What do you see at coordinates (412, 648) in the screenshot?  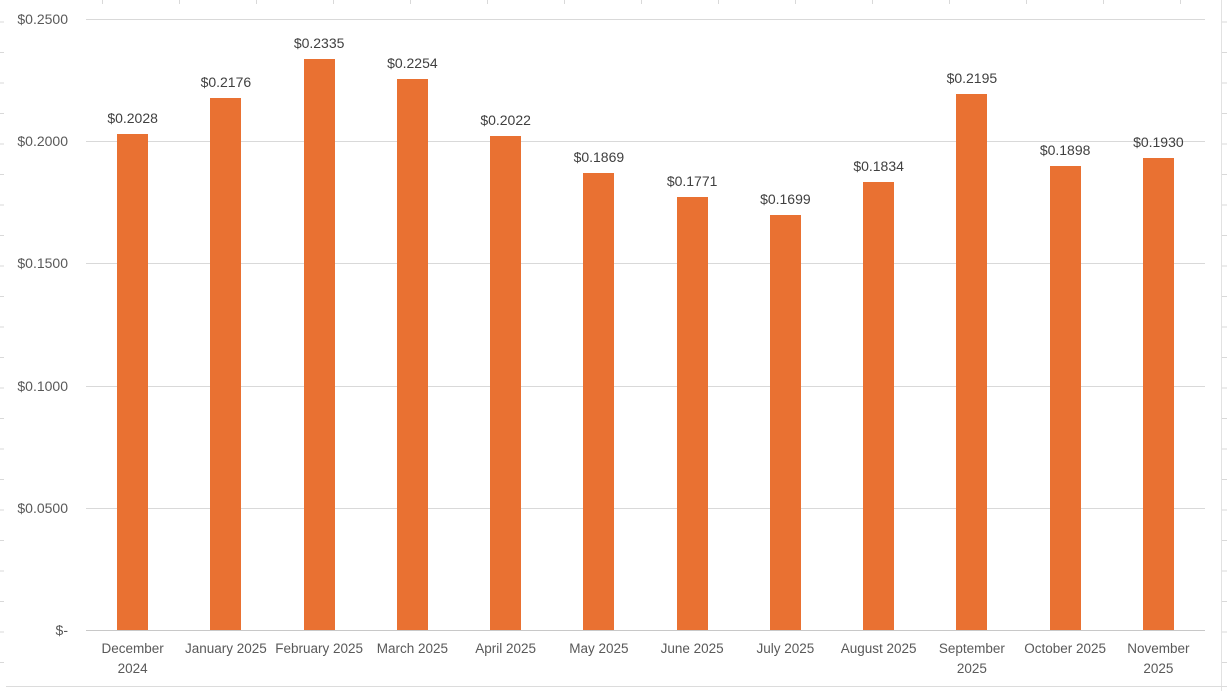 I see `x-axis-tick-label: March 2025` at bounding box center [412, 648].